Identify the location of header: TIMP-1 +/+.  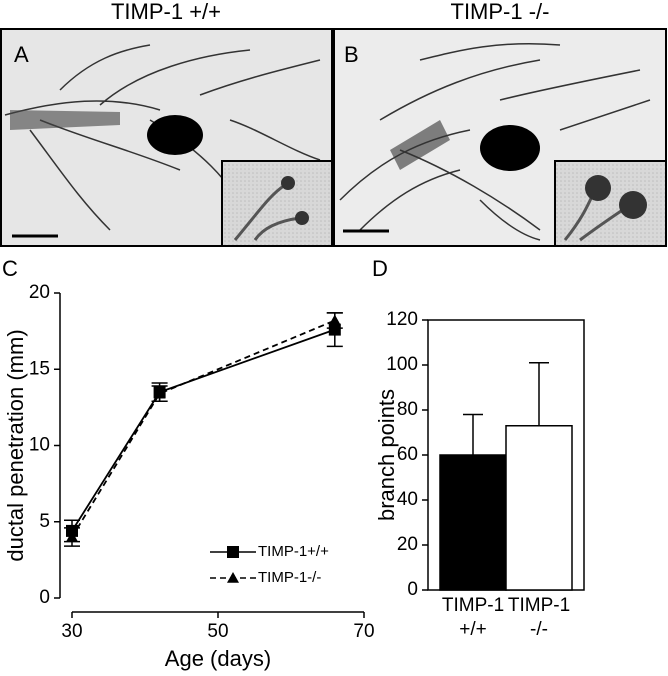
(166, 12).